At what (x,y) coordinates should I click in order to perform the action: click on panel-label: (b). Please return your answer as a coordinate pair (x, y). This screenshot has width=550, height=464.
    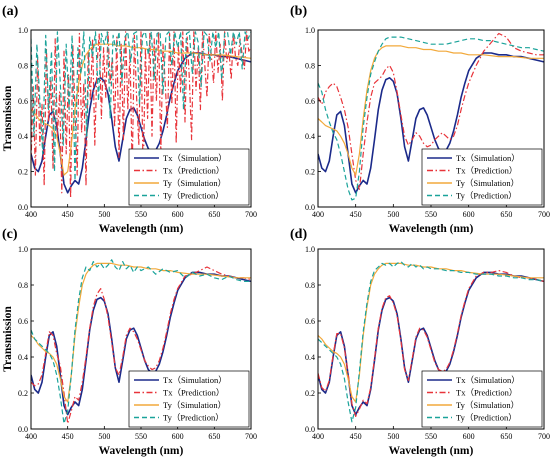
    Looking at the image, I should click on (298, 11).